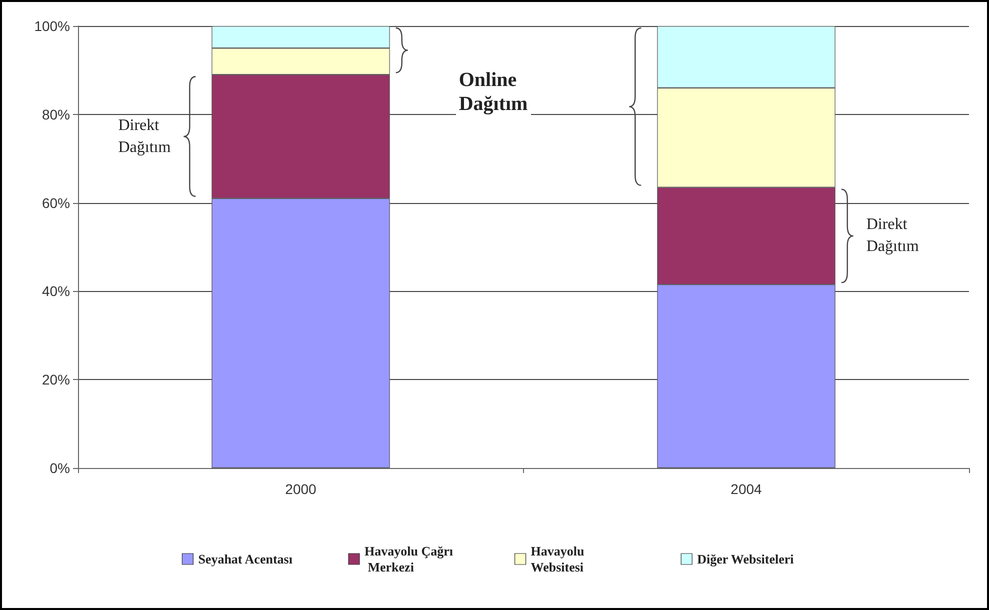 This screenshot has width=989, height=610. What do you see at coordinates (56, 202) in the screenshot?
I see `y-tick-label: 60%` at bounding box center [56, 202].